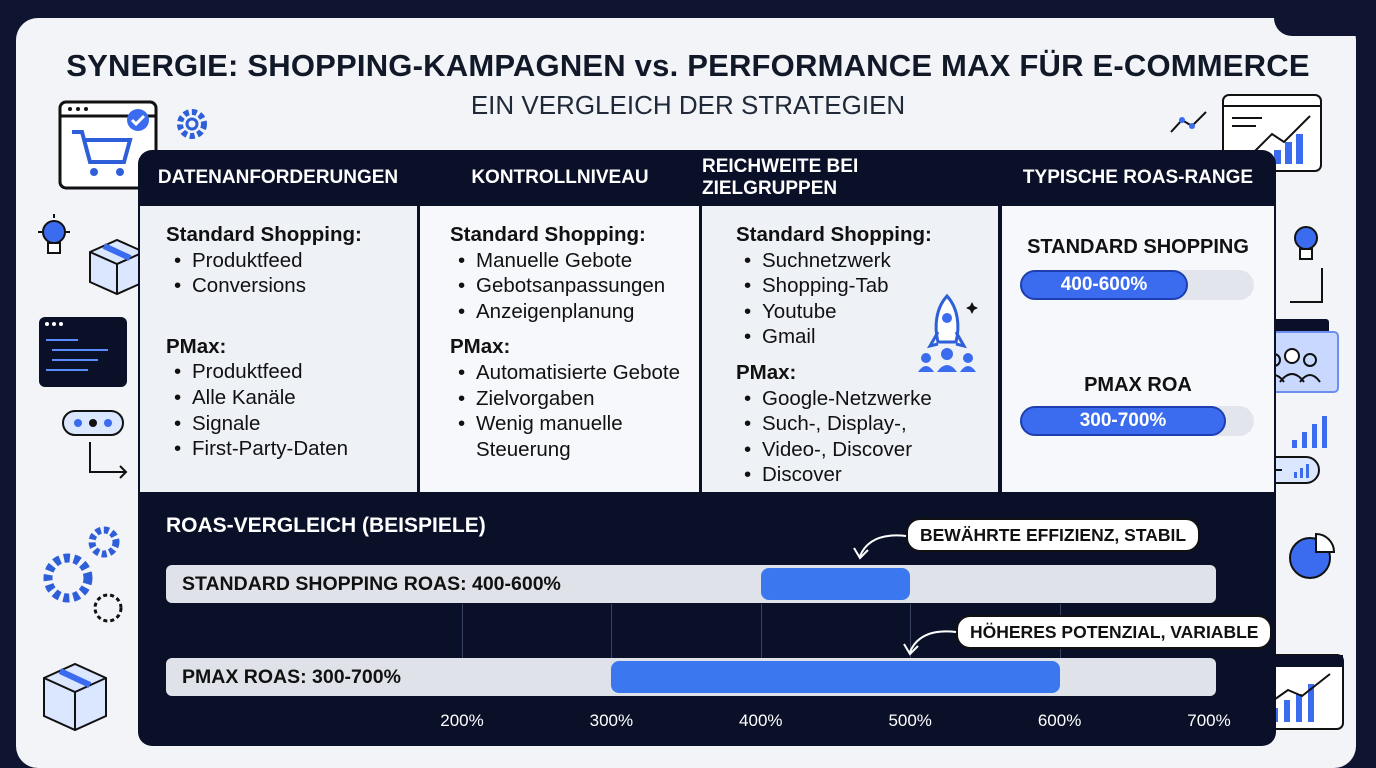  Describe the element at coordinates (108, 145) in the screenshot. I see `shopping-cart-icon` at that location.